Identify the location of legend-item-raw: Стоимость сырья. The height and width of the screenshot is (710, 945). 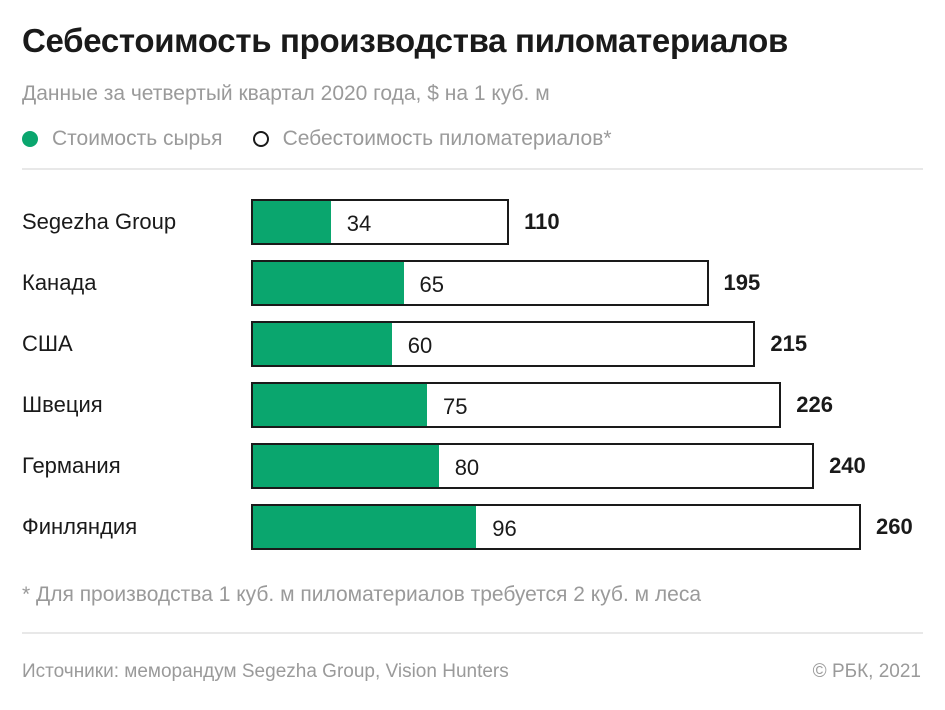
(122, 139).